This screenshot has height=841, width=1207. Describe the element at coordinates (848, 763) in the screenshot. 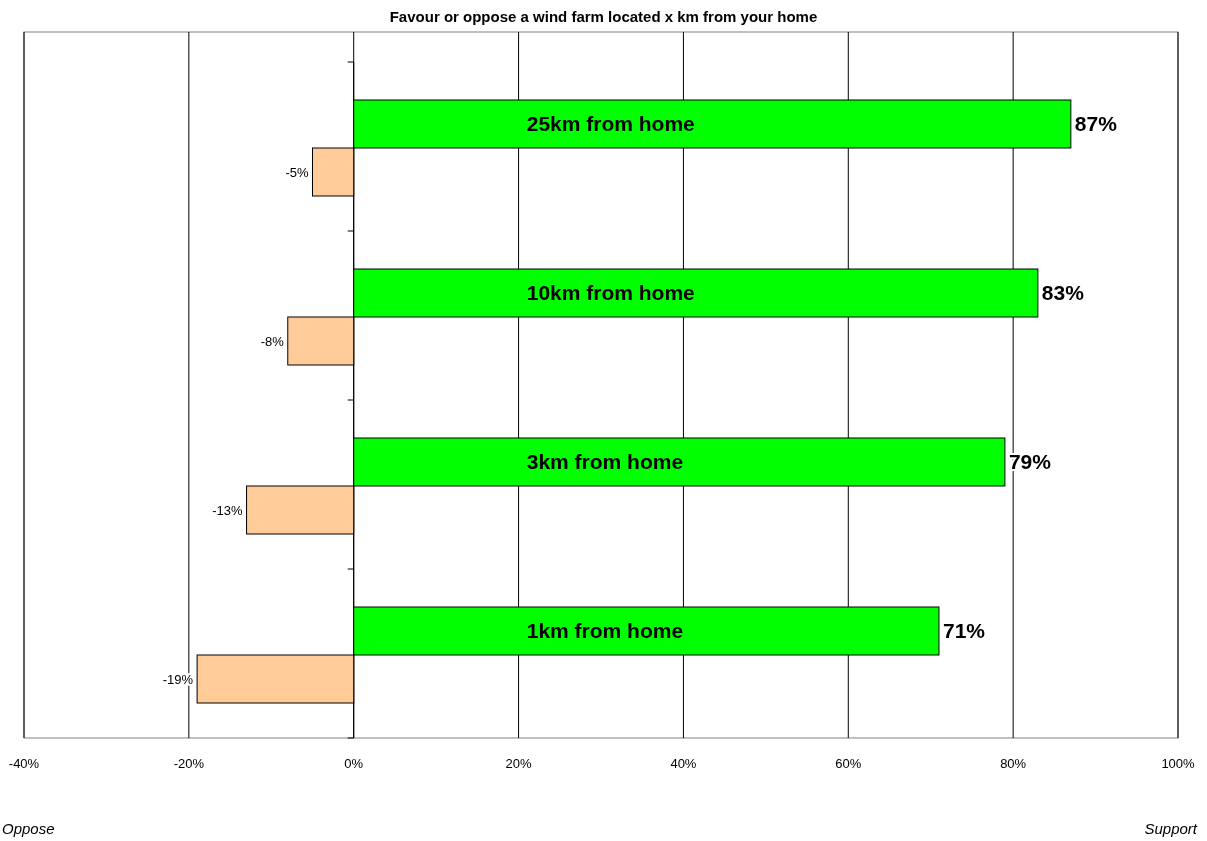

I see `x-tick-label: 60%` at that location.